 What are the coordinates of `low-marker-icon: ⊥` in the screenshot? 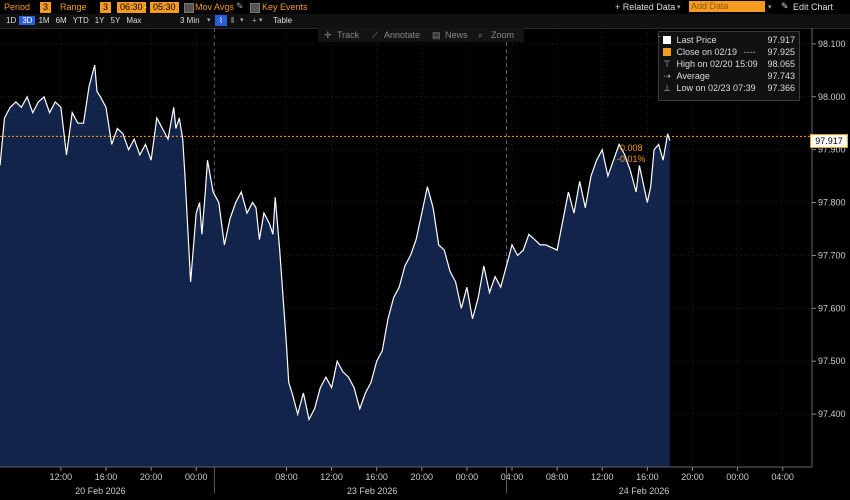 It's located at (667, 88).